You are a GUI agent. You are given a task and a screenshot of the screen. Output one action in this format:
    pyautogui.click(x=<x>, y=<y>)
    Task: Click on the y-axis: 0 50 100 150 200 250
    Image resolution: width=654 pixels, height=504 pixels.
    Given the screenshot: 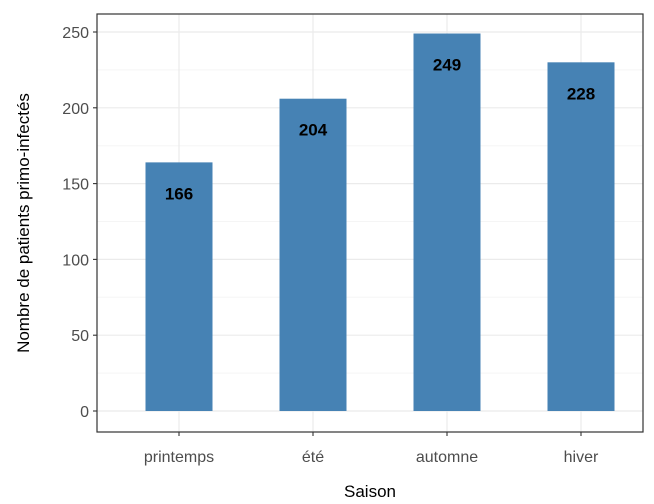 What is the action you would take?
    pyautogui.click(x=79, y=223)
    